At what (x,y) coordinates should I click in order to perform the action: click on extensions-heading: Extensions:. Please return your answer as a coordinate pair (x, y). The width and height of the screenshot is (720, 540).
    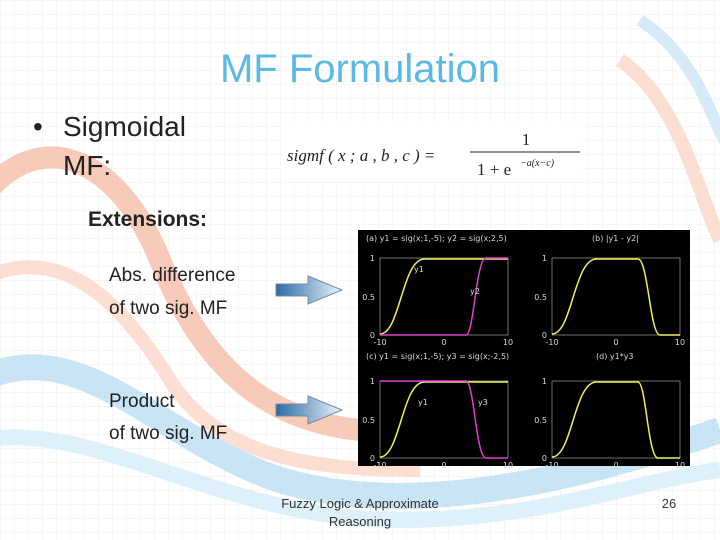
    Looking at the image, I should click on (147, 219).